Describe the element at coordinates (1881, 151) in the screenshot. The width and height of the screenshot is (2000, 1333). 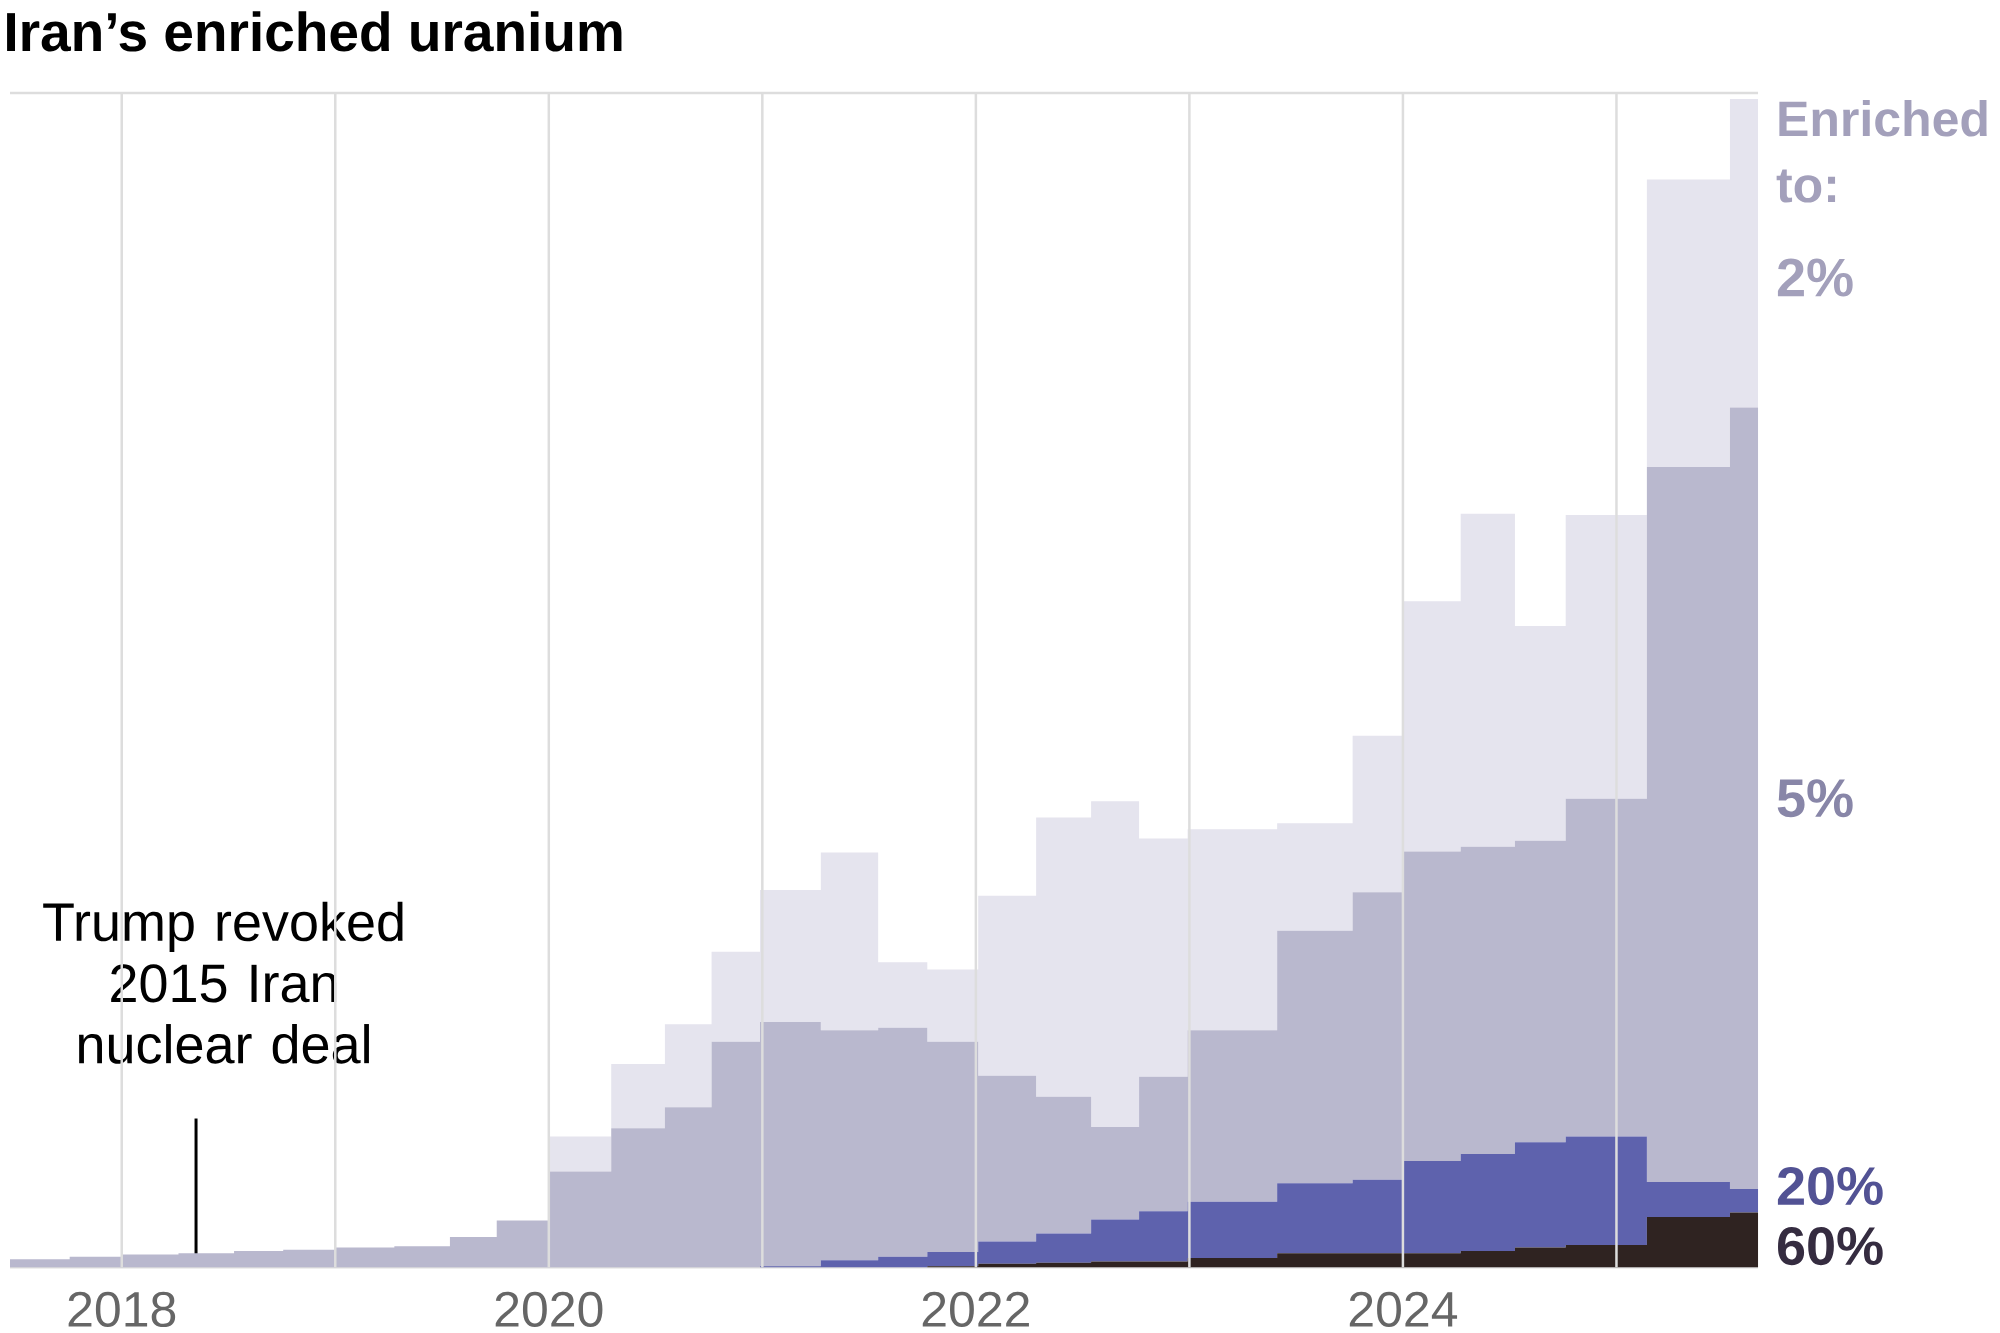
I see `legend-title: Enriched to:` at that location.